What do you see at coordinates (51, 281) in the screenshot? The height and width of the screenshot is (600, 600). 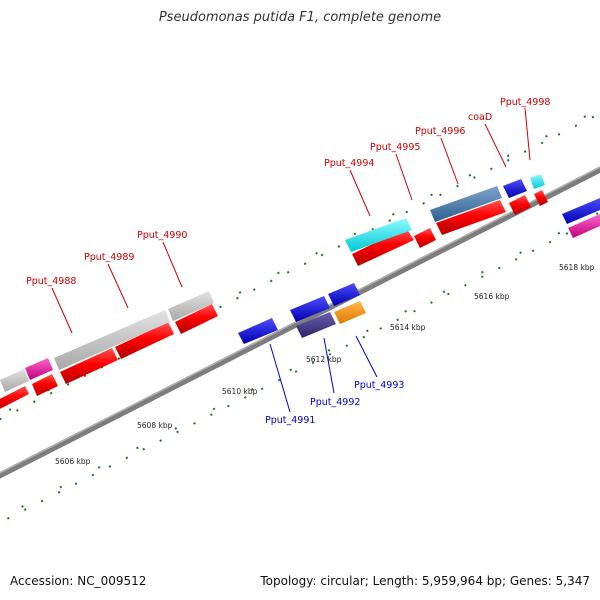 I see `gene-label-pput-4988: Pput_4988` at bounding box center [51, 281].